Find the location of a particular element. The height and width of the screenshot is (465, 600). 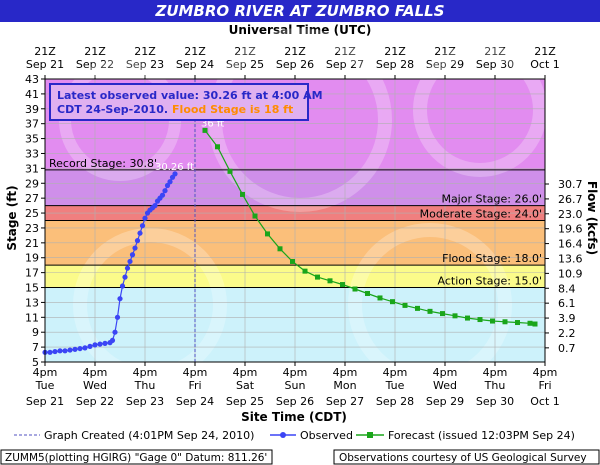

y-tick-label: 13 is located at coordinates (32, 302).